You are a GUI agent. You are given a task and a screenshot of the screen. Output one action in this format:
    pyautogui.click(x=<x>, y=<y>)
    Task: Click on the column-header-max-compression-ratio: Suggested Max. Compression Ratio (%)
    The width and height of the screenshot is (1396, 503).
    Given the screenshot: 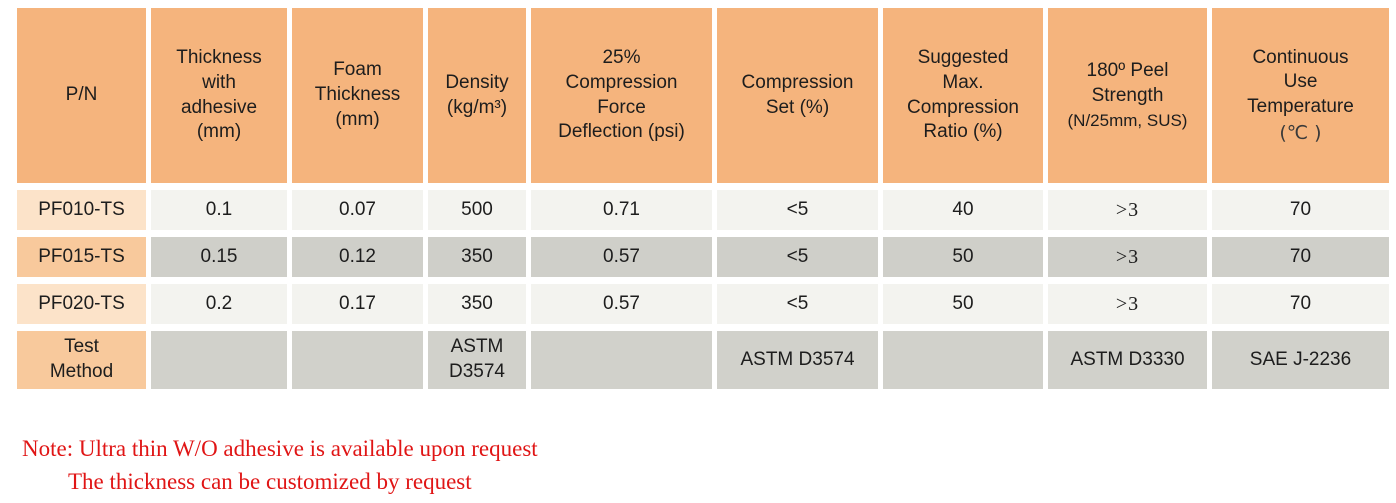 What is the action you would take?
    pyautogui.click(x=963, y=95)
    